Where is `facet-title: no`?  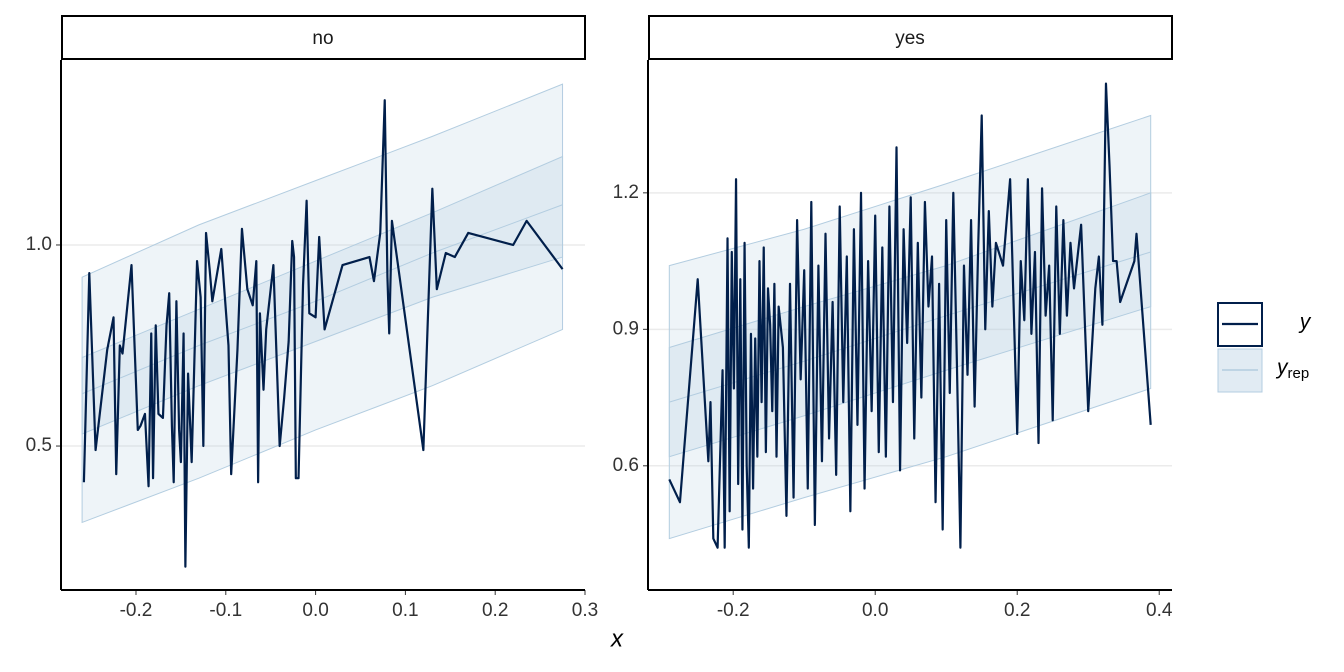 facet-title: no is located at coordinates (322, 38).